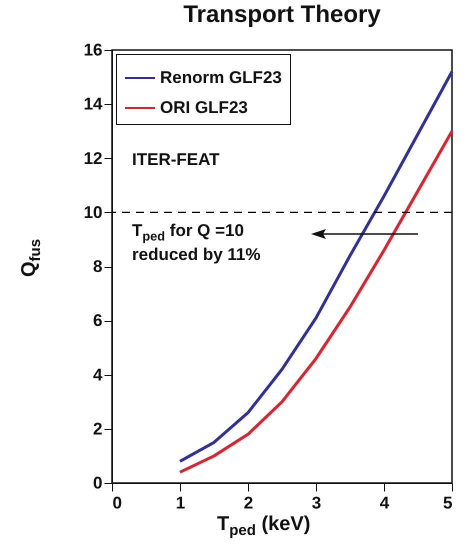 This screenshot has height=558, width=468. What do you see at coordinates (94, 104) in the screenshot?
I see `y-tick-label: 14` at bounding box center [94, 104].